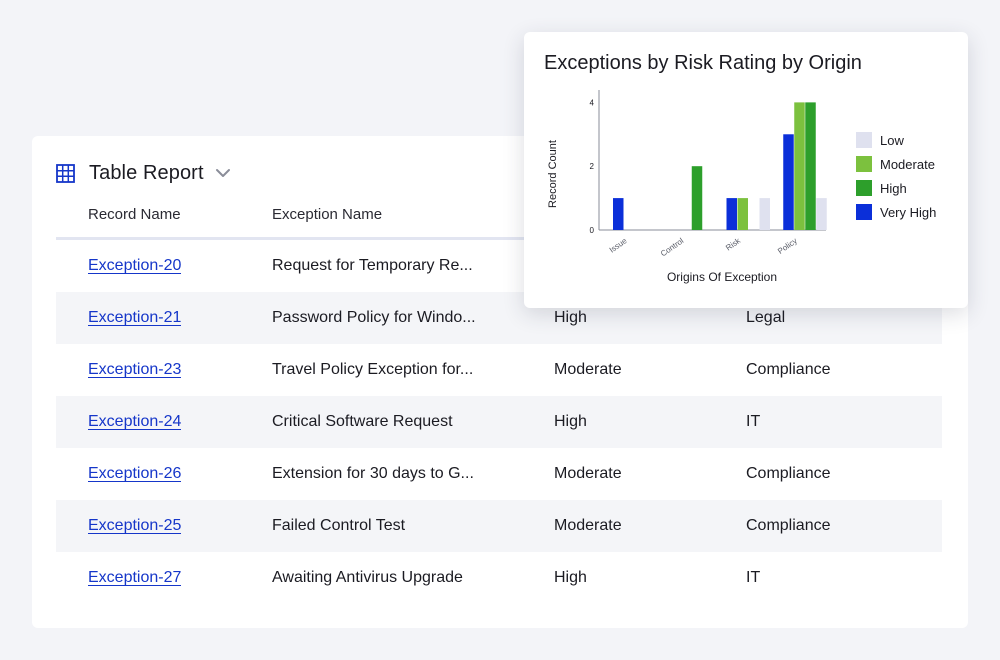 This screenshot has height=660, width=1000. Describe the element at coordinates (592, 166) in the screenshot. I see `y-tick-label: 2` at that location.